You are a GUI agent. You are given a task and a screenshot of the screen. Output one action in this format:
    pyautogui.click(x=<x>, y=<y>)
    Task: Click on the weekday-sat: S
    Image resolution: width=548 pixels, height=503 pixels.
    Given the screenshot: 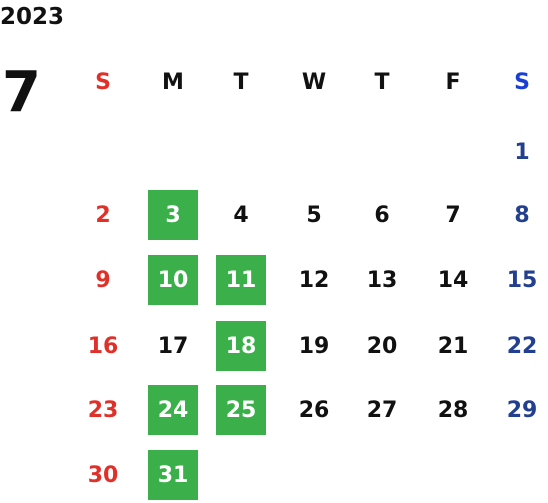 What is the action you would take?
    pyautogui.click(x=522, y=82)
    